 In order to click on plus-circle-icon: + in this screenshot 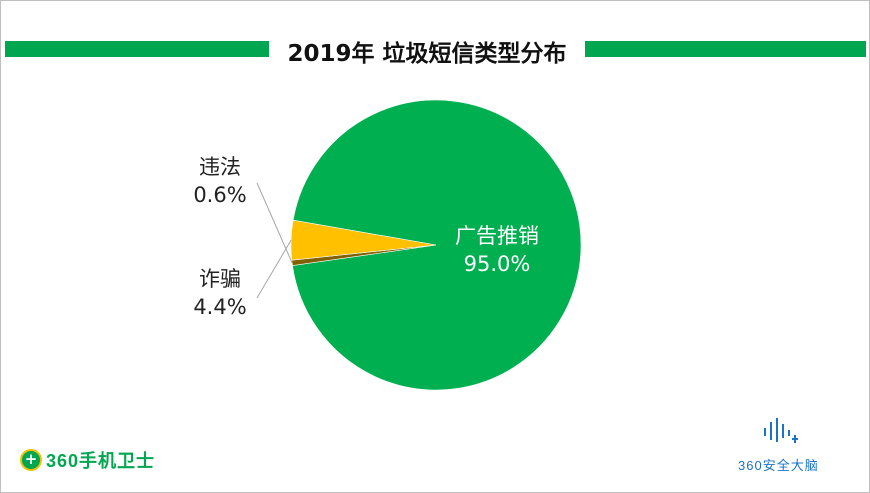, I will do `click(31, 460)`.